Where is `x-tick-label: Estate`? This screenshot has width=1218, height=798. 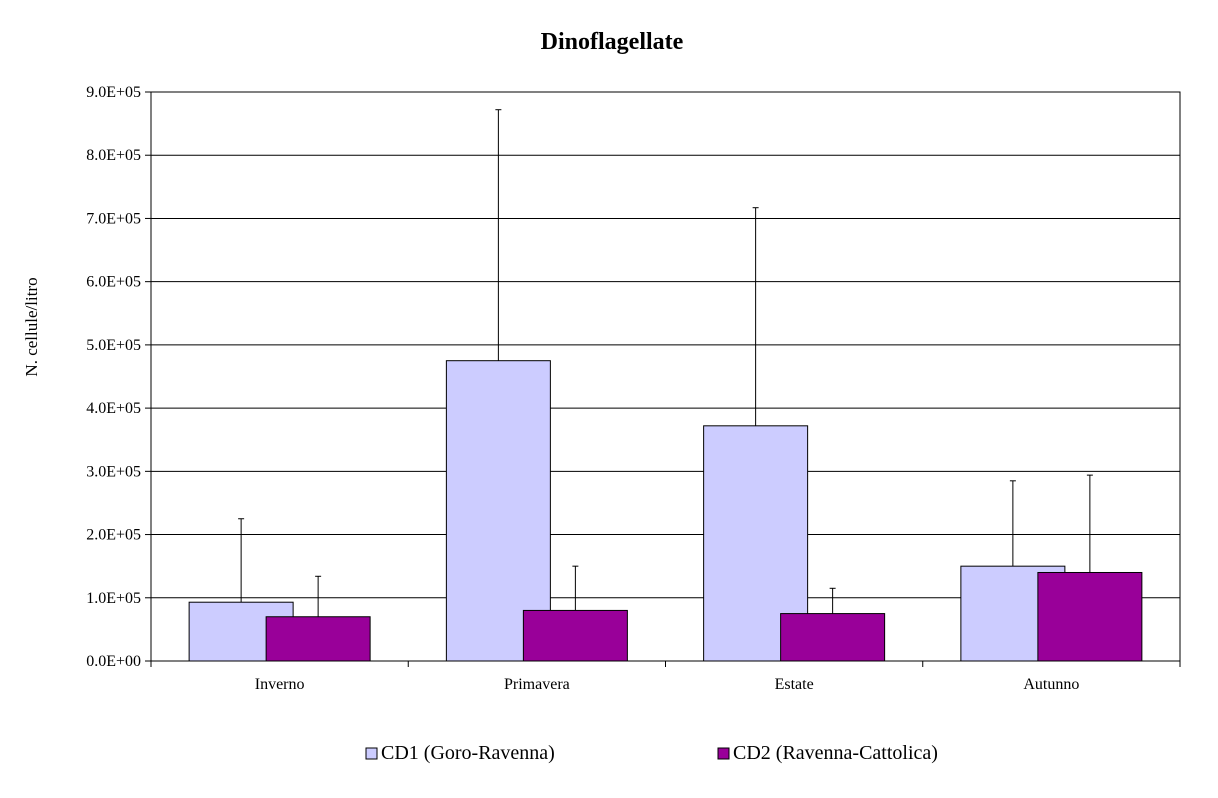 x-tick-label: Estate is located at coordinates (794, 684).